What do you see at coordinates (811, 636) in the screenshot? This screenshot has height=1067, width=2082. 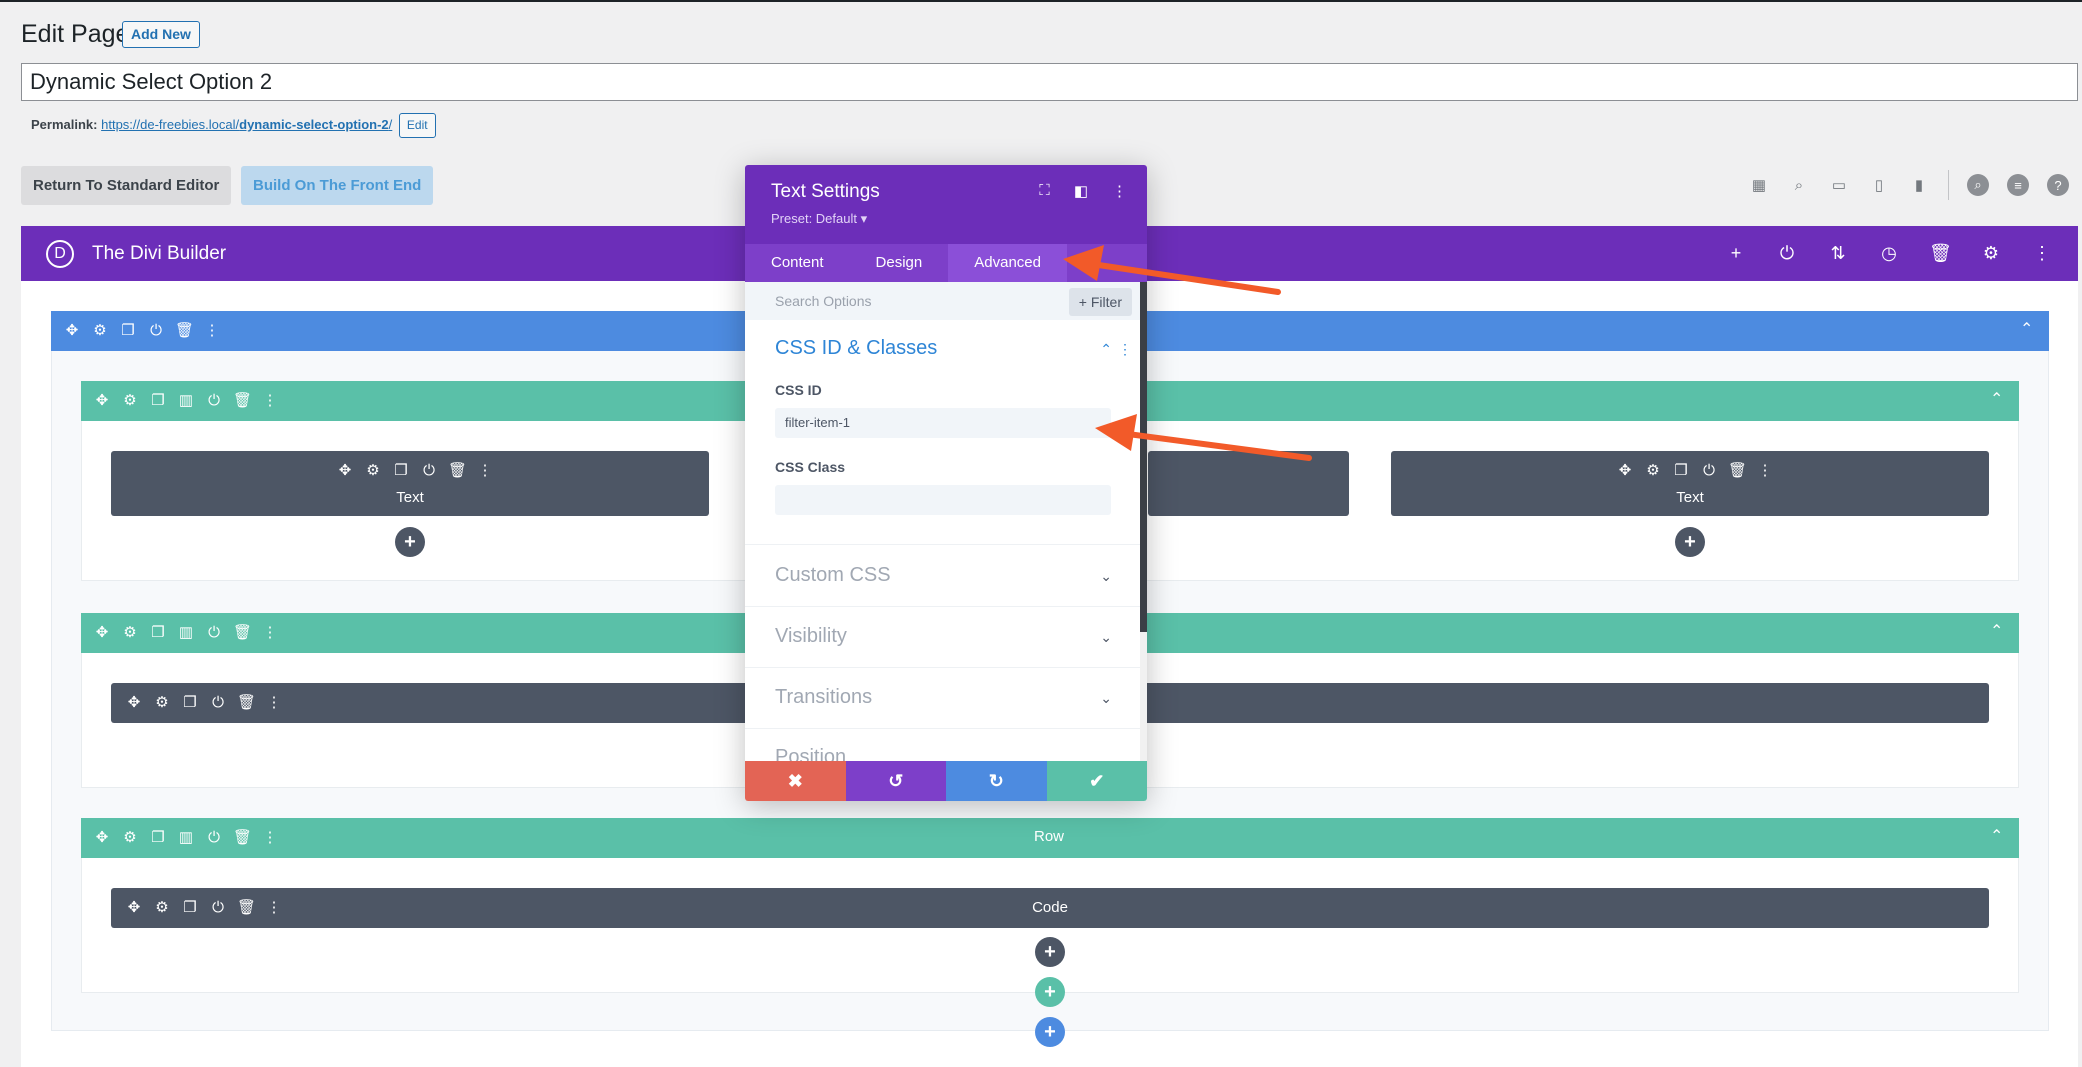 I see `group-visibility: Visibility` at bounding box center [811, 636].